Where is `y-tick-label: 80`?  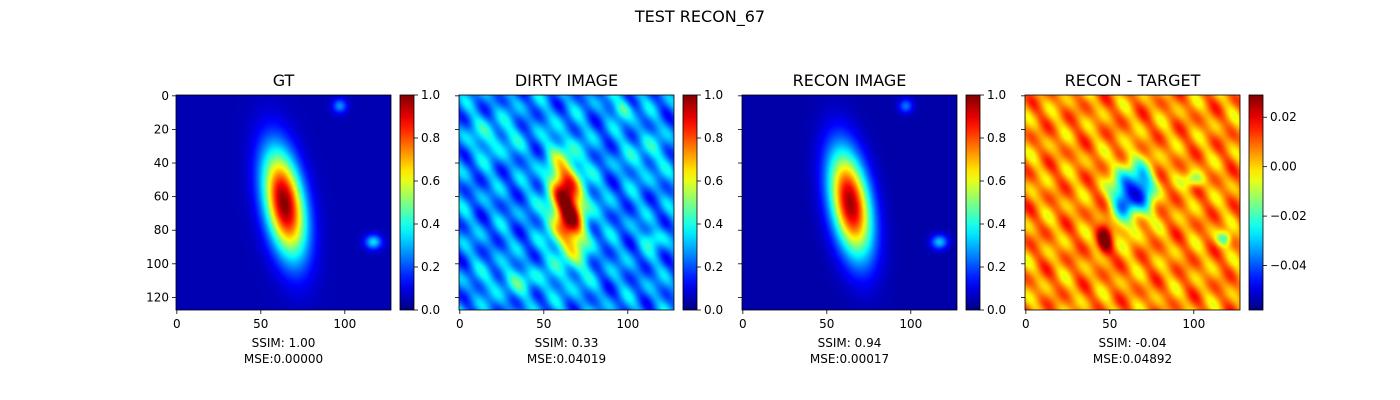
y-tick-label: 80 is located at coordinates (161, 230).